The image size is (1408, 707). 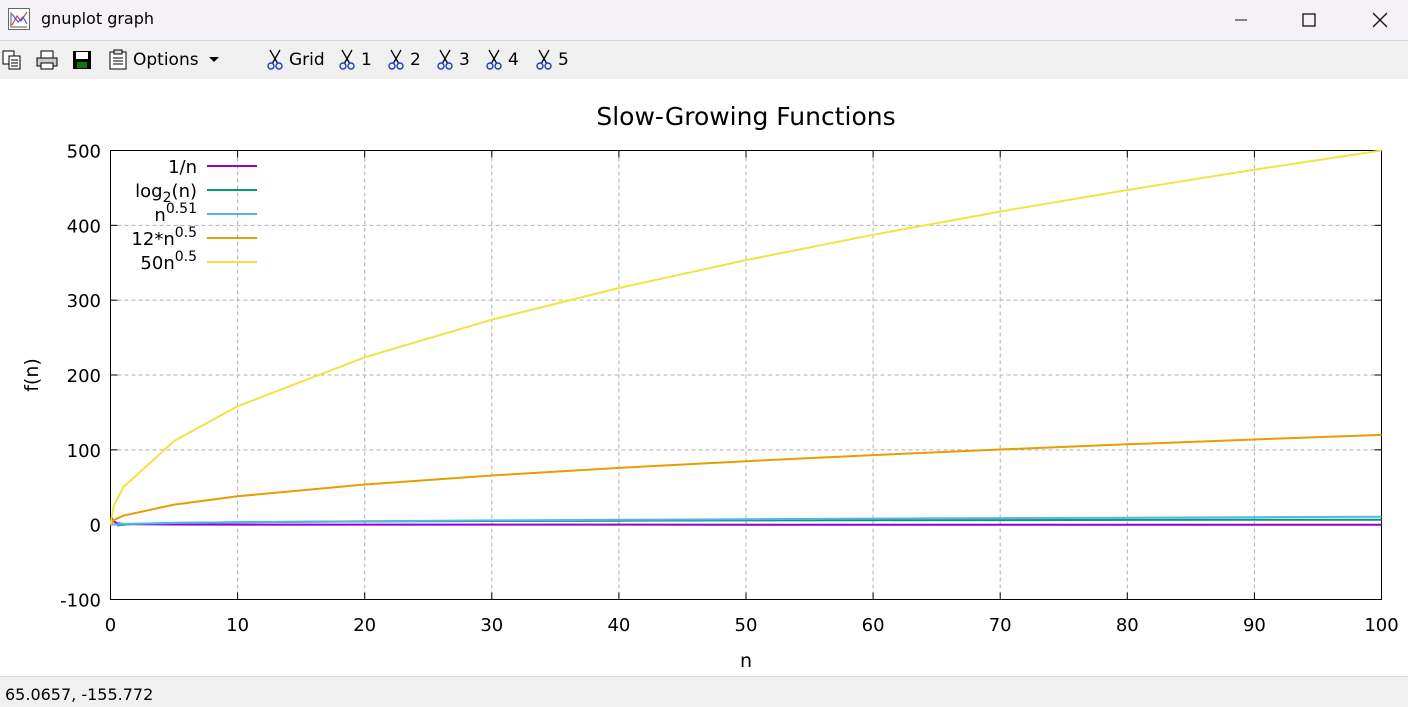 I want to click on y-axis-label: f(n), so click(x=32, y=375).